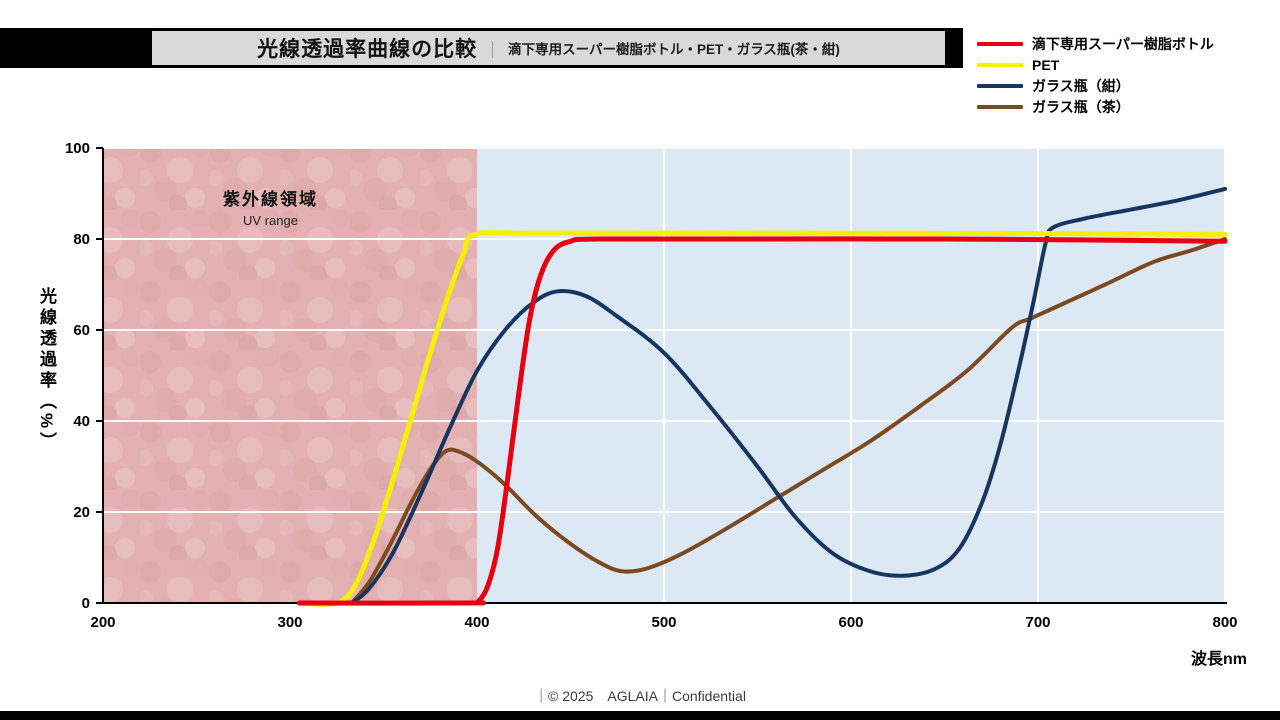 The image size is (1280, 720). Describe the element at coordinates (270, 199) in the screenshot. I see `uv-label-jp: 紫外線領域` at that location.